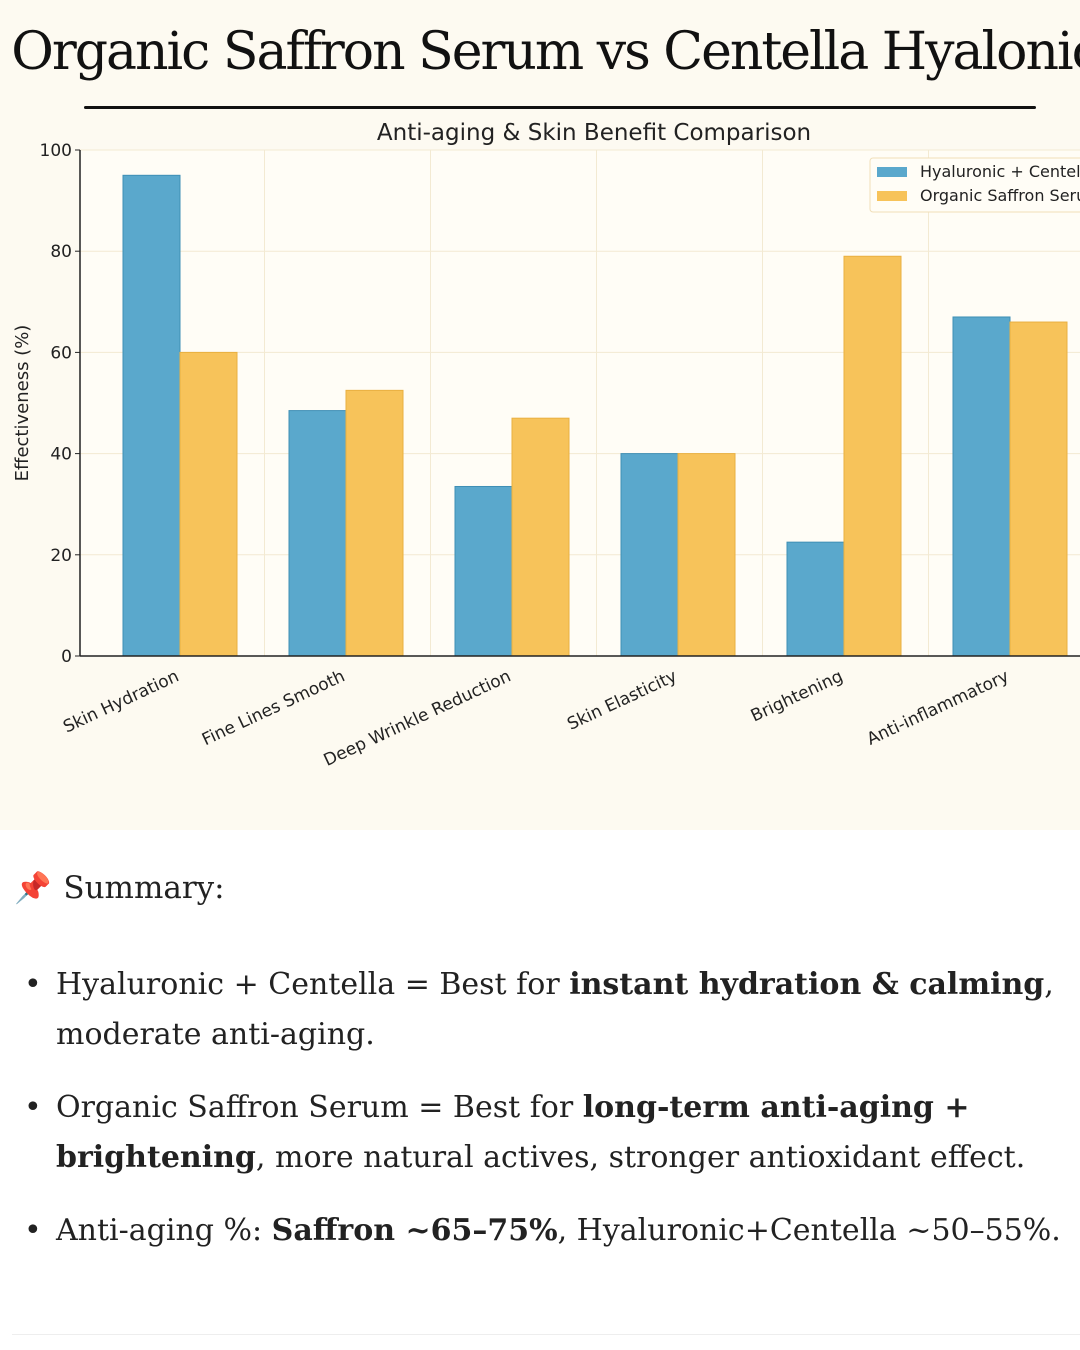  Describe the element at coordinates (273, 708) in the screenshot. I see `x-tick-label: Fine Lines Smooth` at that location.